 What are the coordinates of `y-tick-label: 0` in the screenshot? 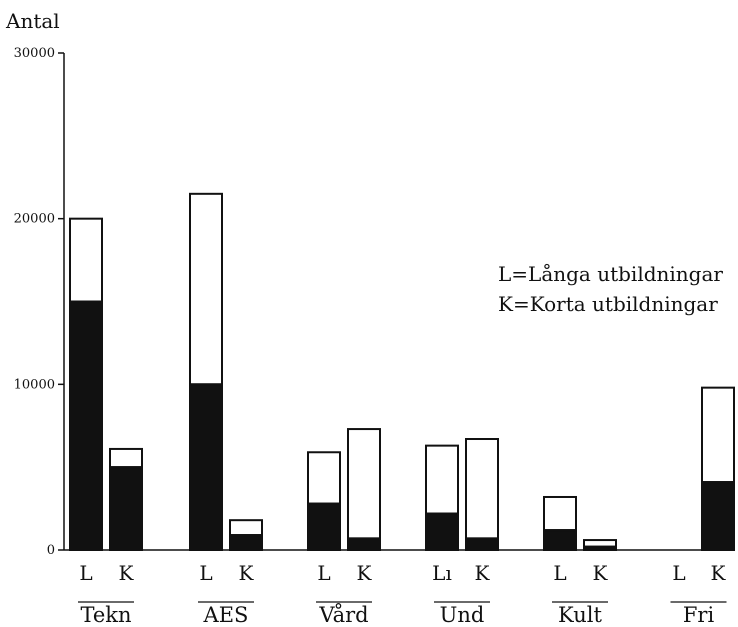 It's located at (51, 550).